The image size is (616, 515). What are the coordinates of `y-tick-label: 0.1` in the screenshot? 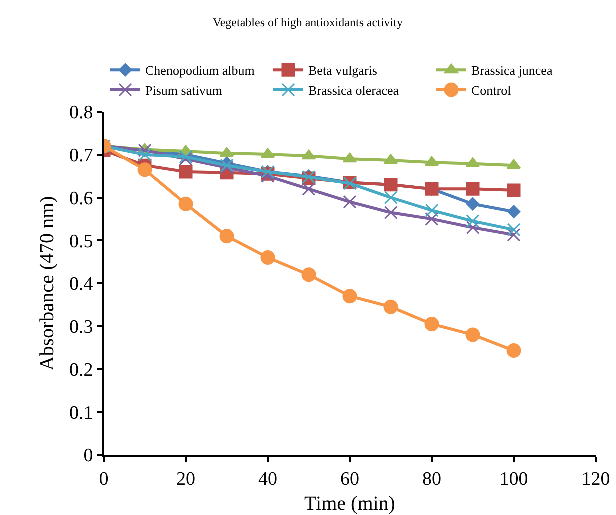 It's located at (81, 413).